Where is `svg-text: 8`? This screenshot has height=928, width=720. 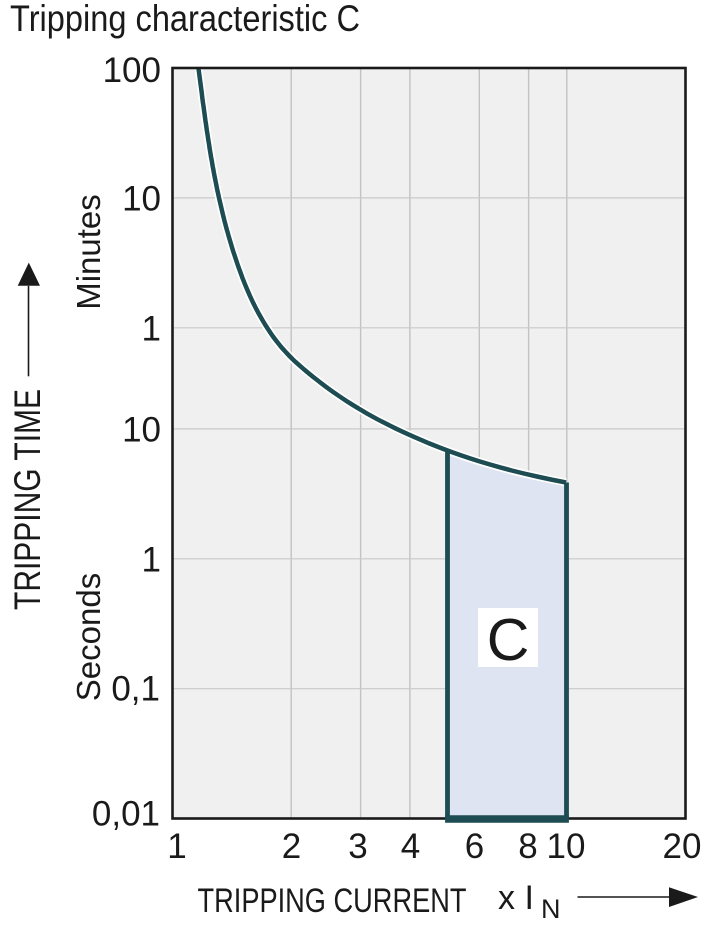 svg-text: 8 is located at coordinates (527, 846).